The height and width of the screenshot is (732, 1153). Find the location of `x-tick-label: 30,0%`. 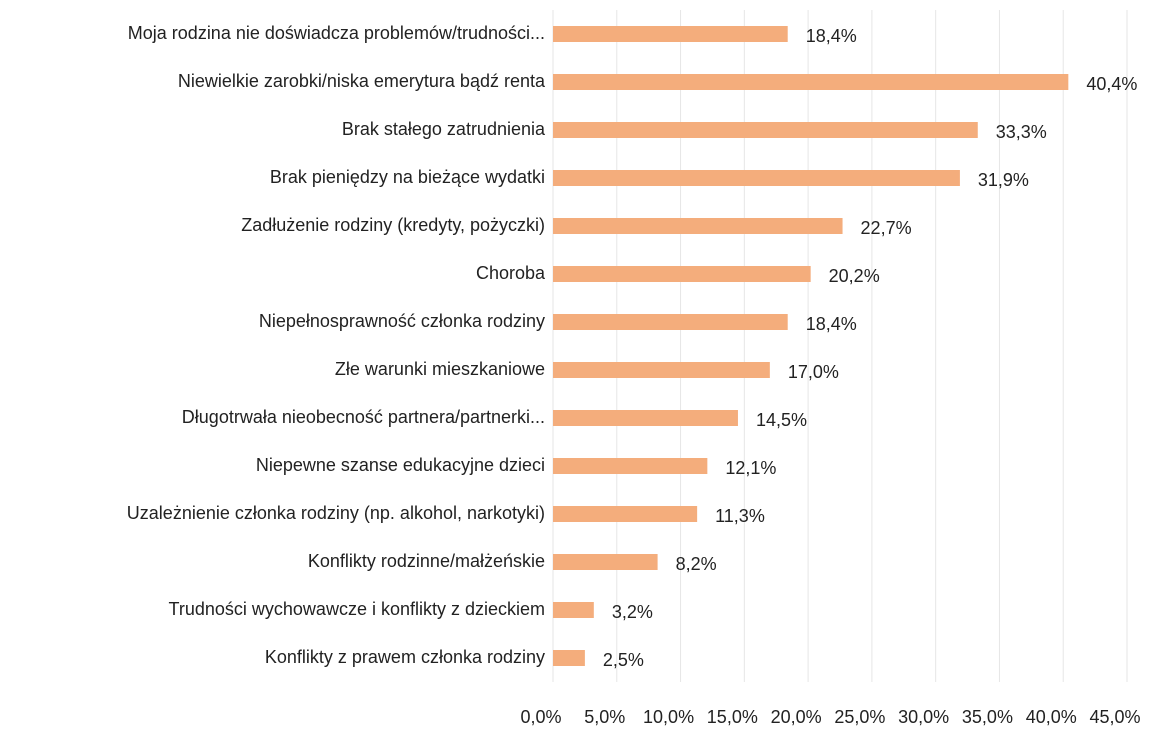

x-tick-label: 30,0% is located at coordinates (923, 717).